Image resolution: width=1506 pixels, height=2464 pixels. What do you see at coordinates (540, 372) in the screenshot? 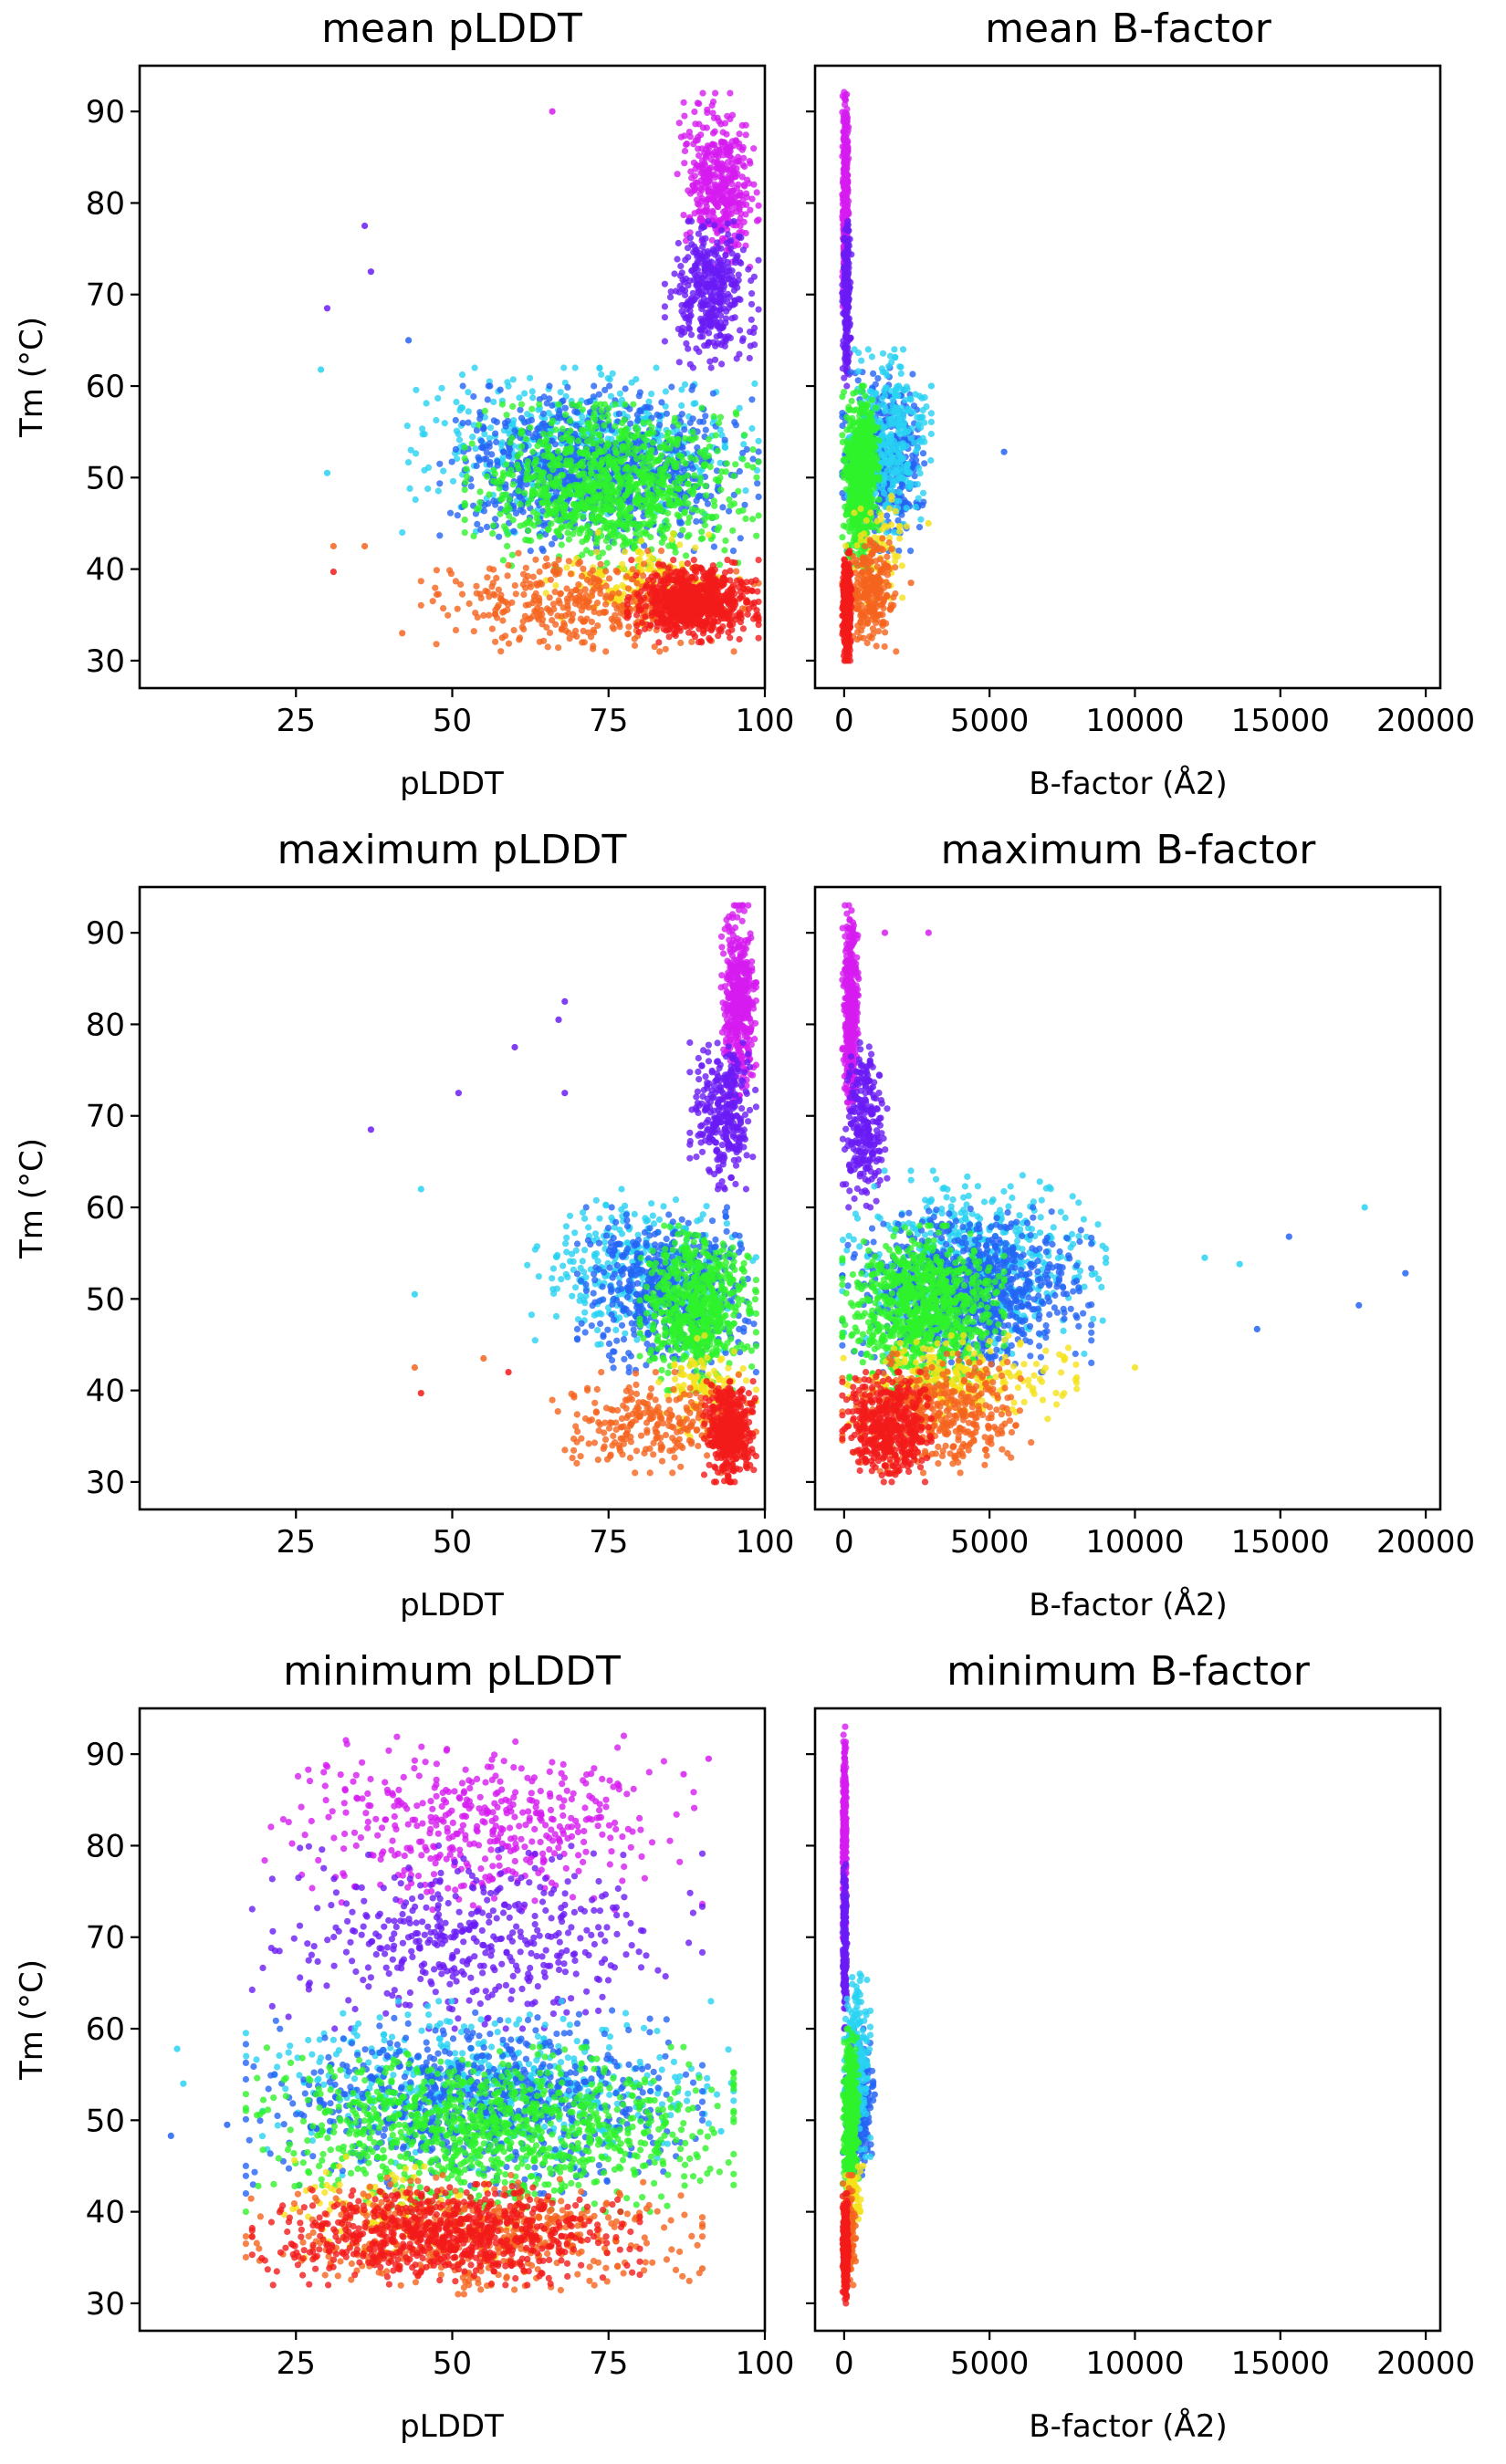
I see `scatter-points` at bounding box center [540, 372].